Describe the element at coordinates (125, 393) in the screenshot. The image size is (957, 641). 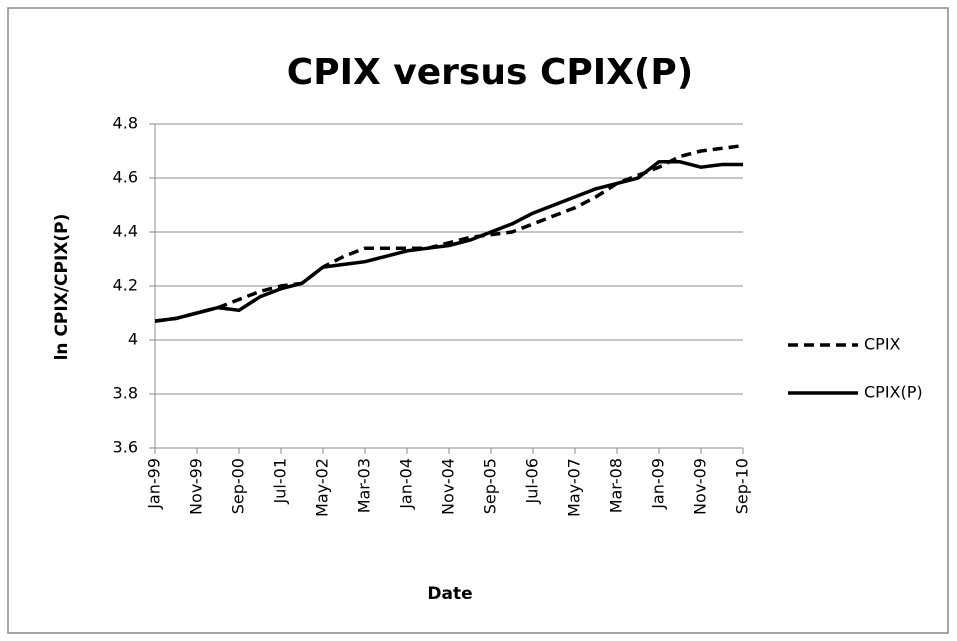
I see `y-tick-label: 3.8` at that location.